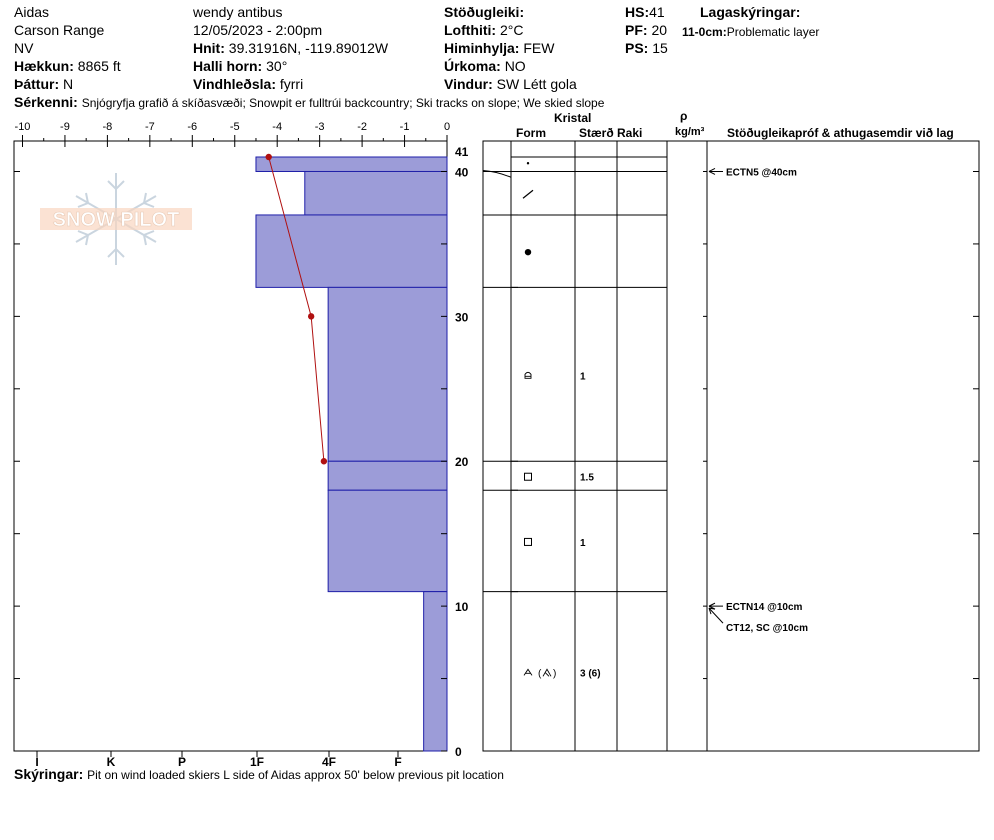 This screenshot has width=994, height=840. Describe the element at coordinates (716, 615) in the screenshot. I see `test-arrow-line` at that location.